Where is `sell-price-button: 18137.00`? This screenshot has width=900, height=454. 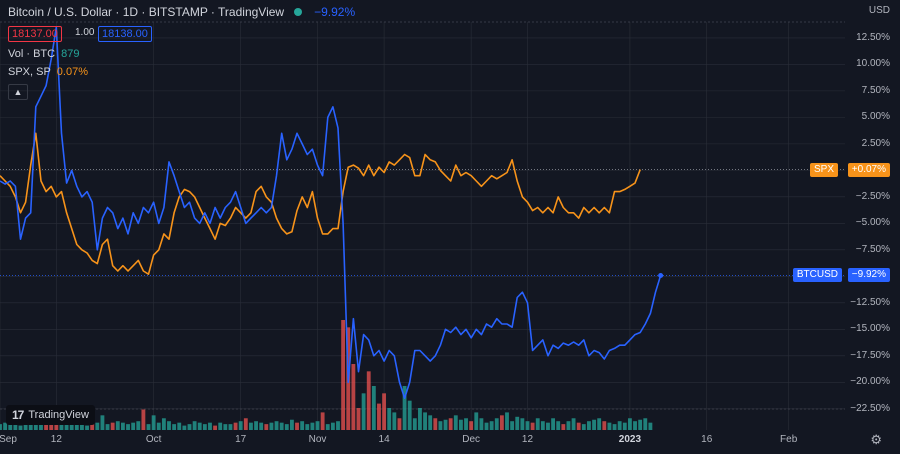 sell-price-button: 18137.00 is located at coordinates (35, 34).